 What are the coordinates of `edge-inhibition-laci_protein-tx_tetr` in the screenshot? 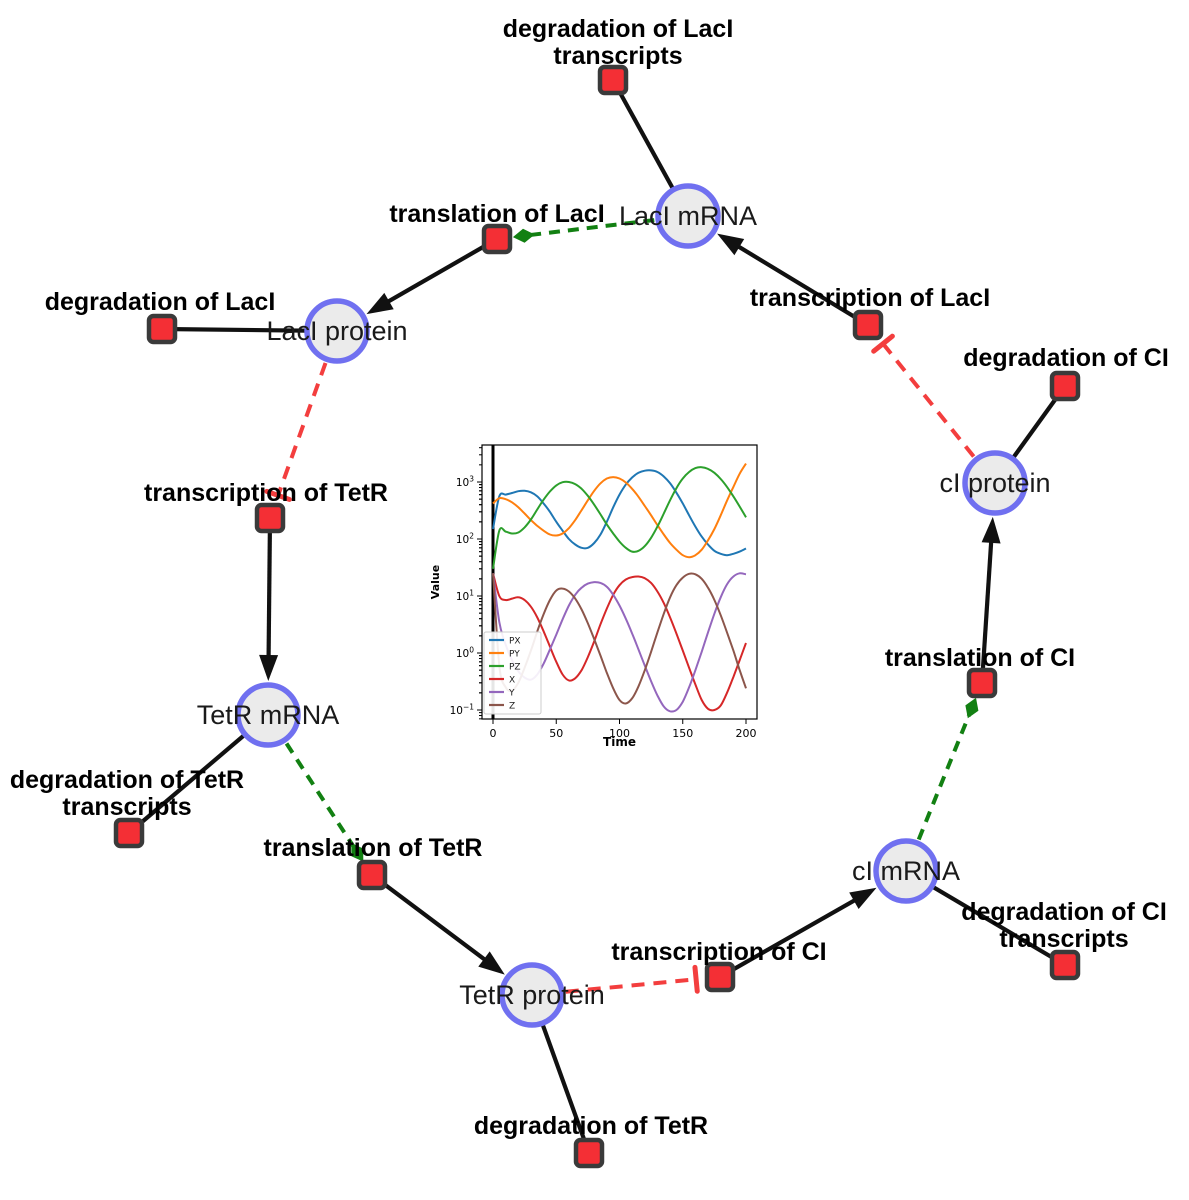 It's located at (296, 432).